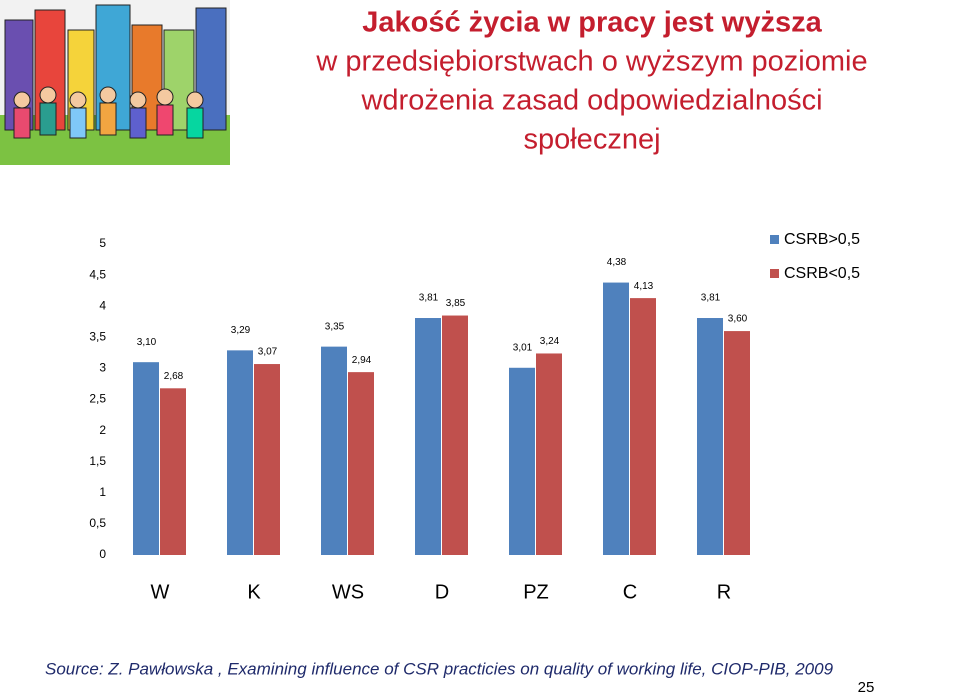  Describe the element at coordinates (591, 140) in the screenshot. I see `title-line: społecznej` at that location.